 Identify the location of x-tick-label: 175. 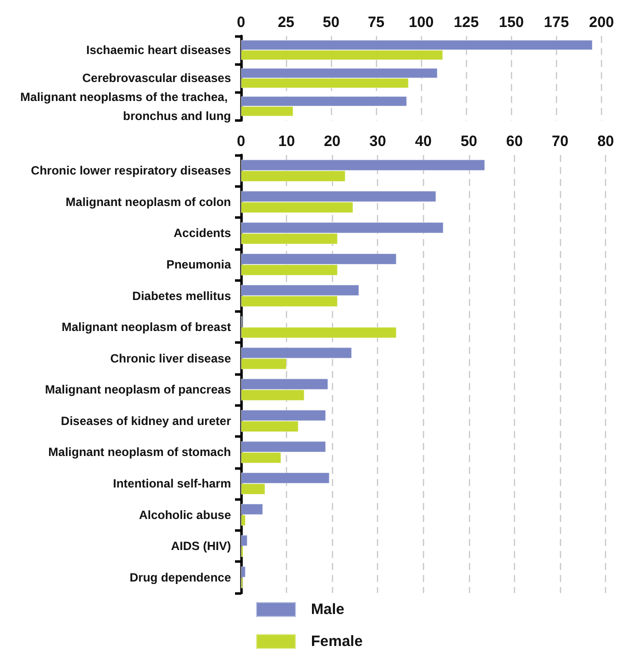
(556, 22).